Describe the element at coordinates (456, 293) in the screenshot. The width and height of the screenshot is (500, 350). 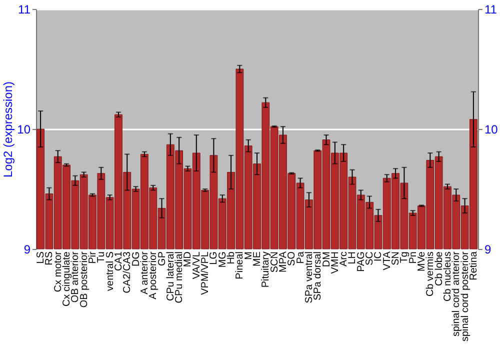
I see `x-tick-label: spinal cord anterior` at that location.